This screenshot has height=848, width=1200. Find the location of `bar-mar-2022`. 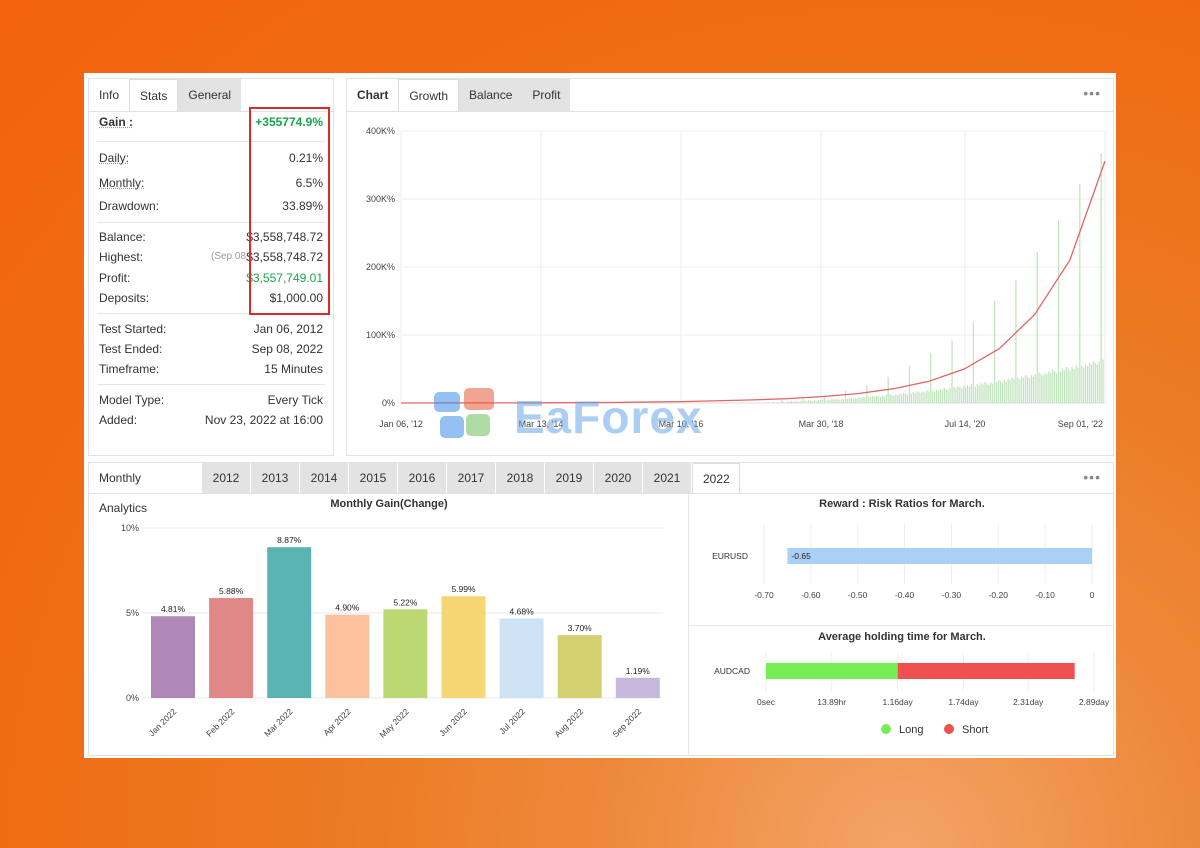

bar-mar-2022 is located at coordinates (289, 622).